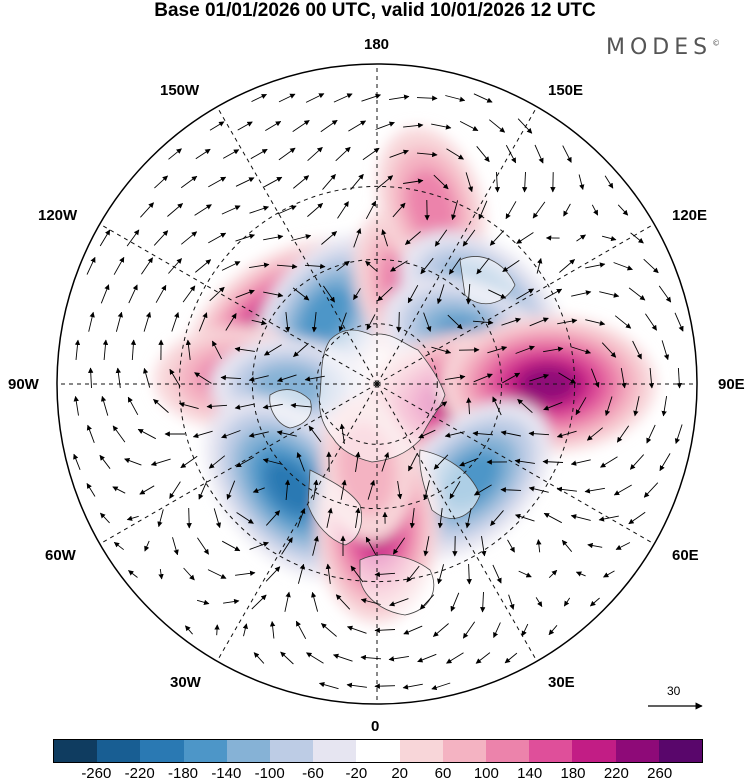  What do you see at coordinates (731, 384) in the screenshot?
I see `lon-label-90e: 90E` at bounding box center [731, 384].